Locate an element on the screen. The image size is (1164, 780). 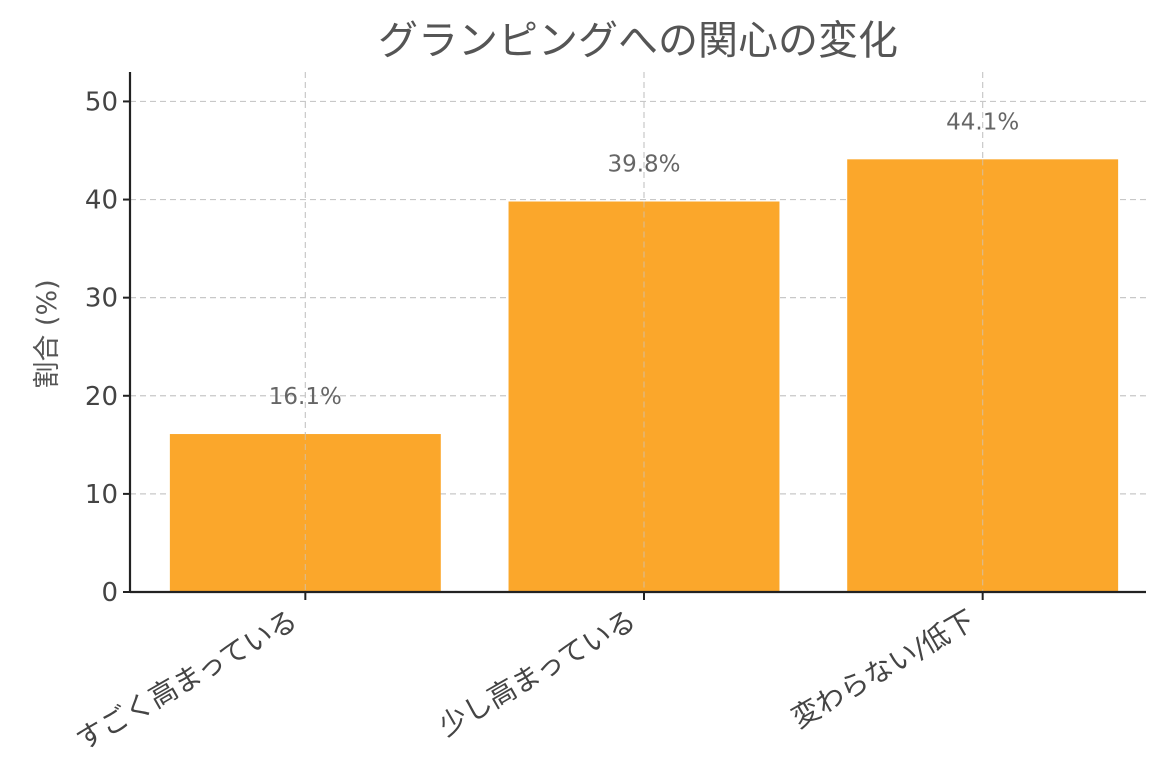
y-tick-label: 10 is located at coordinates (101, 495).